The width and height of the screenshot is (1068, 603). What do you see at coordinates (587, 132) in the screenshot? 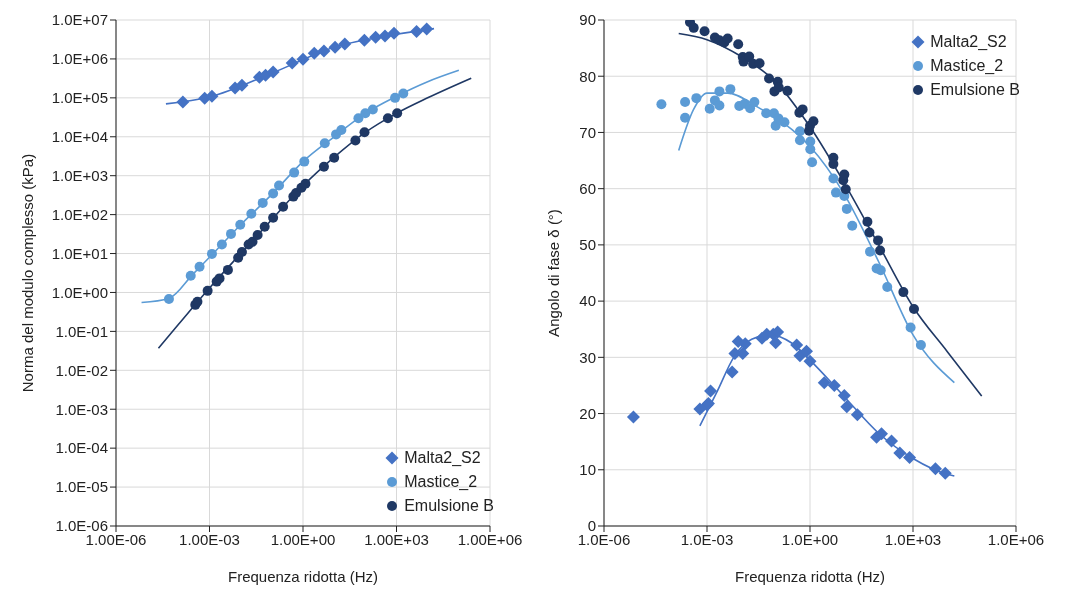
I see `y-tick-label: 70` at bounding box center [587, 132].